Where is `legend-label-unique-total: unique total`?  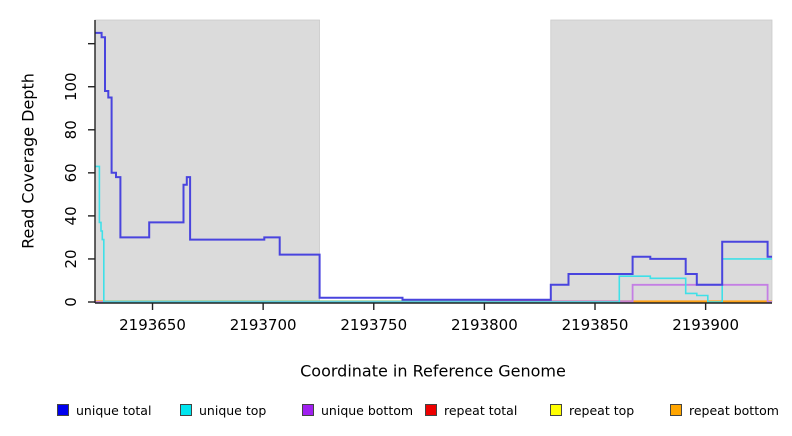 legend-label-unique-total: unique total is located at coordinates (114, 410).